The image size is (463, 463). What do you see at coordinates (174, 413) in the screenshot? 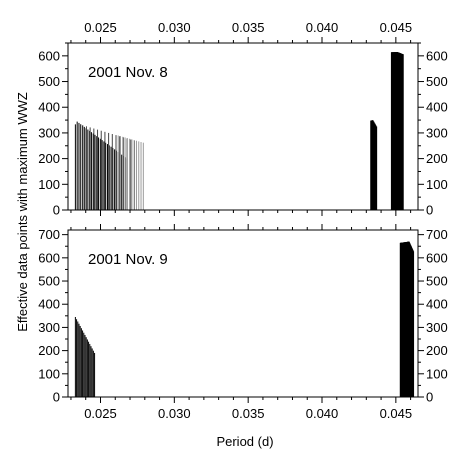
I see `x-tick-label-bottom: 0.030` at bounding box center [174, 413].